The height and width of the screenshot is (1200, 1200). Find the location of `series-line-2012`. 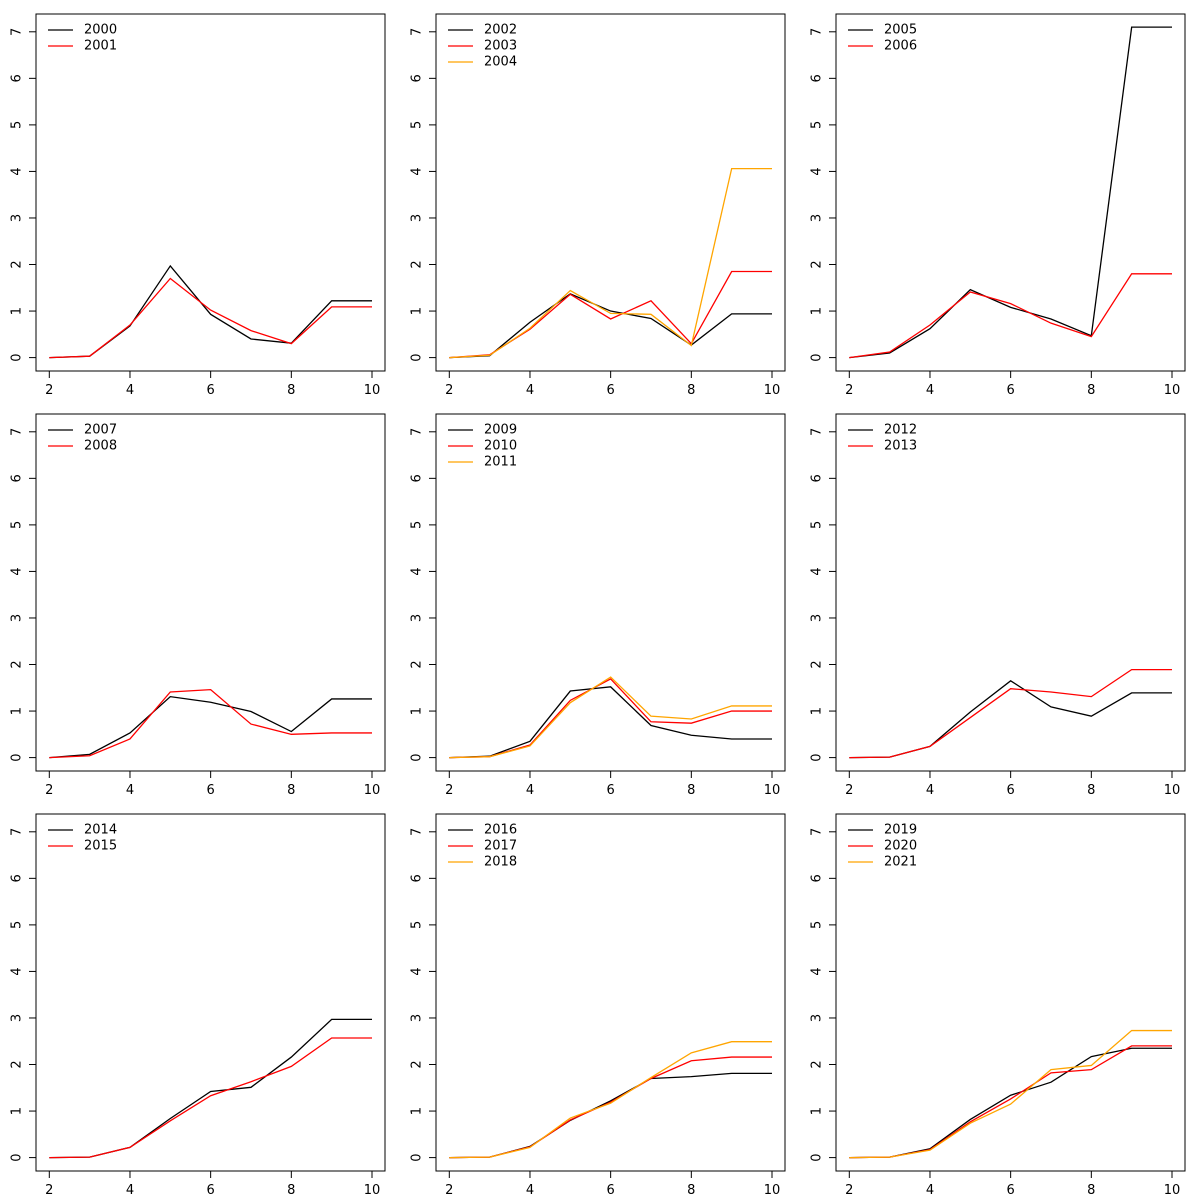

series-line-2012 is located at coordinates (1010, 719).